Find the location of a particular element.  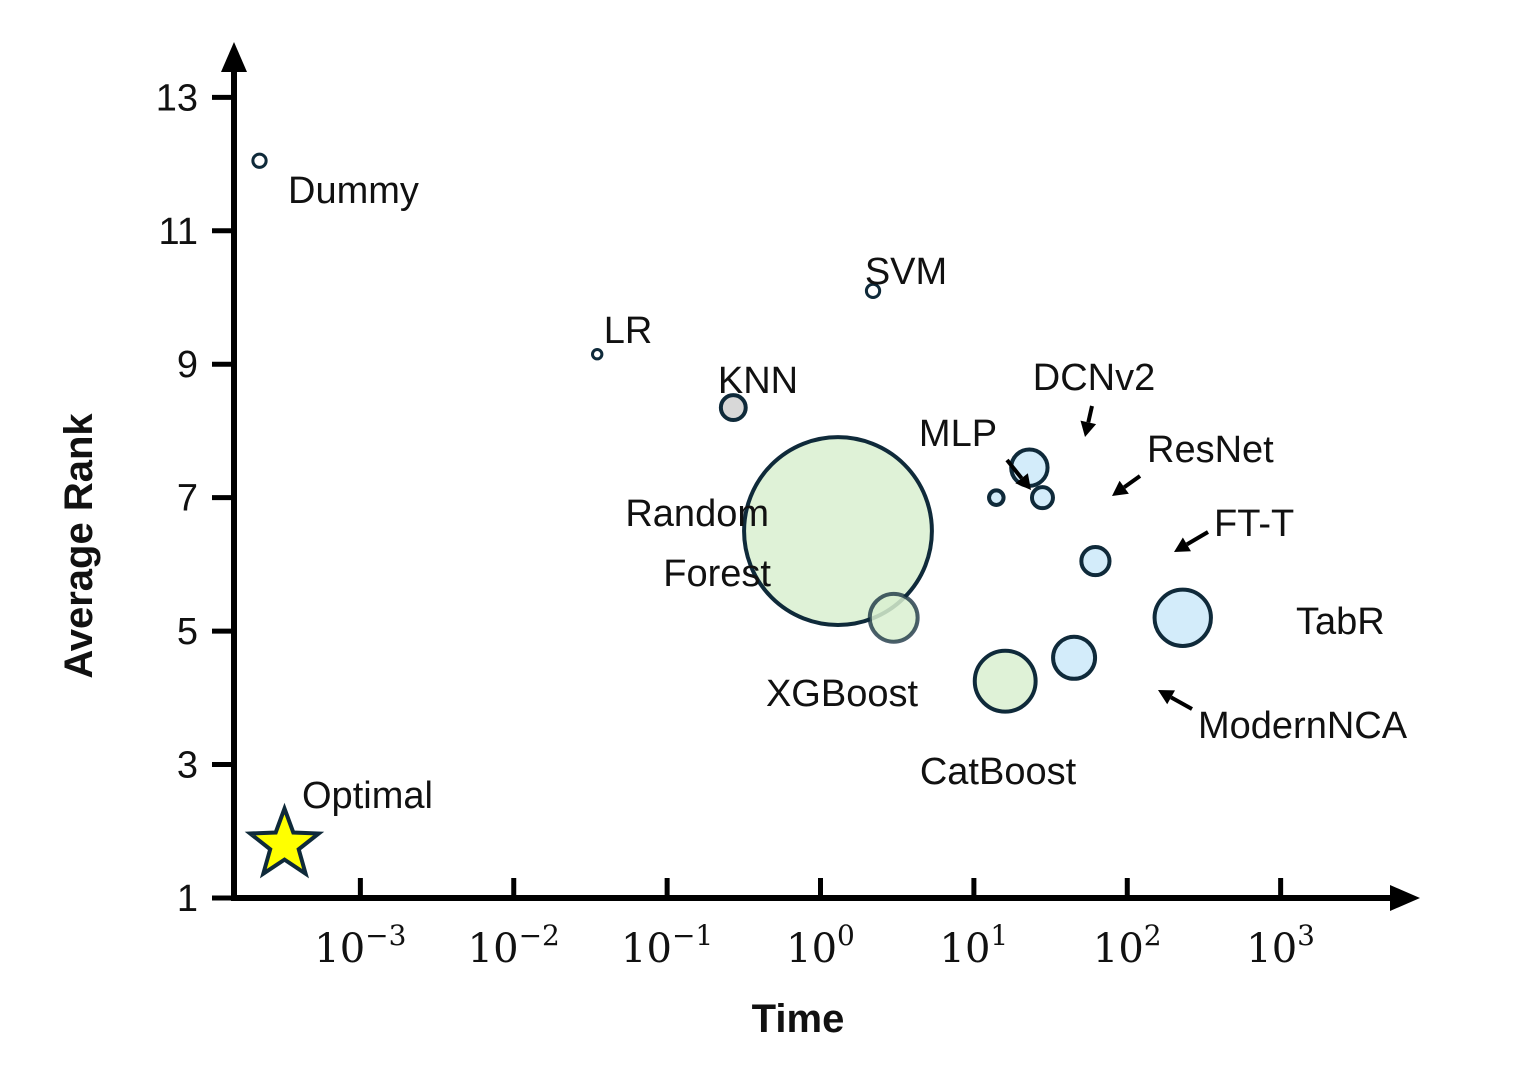

bubble-modernnca is located at coordinates (1074, 657).